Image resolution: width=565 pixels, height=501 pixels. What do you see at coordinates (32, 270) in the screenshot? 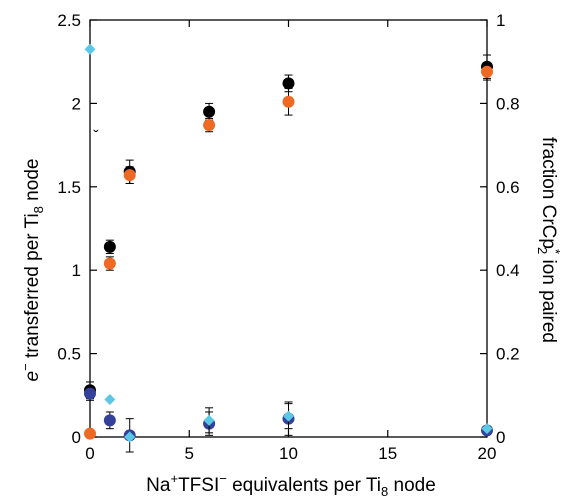
I see `y-left-axis-label: e− transferred per Ti8 node` at bounding box center [32, 270].